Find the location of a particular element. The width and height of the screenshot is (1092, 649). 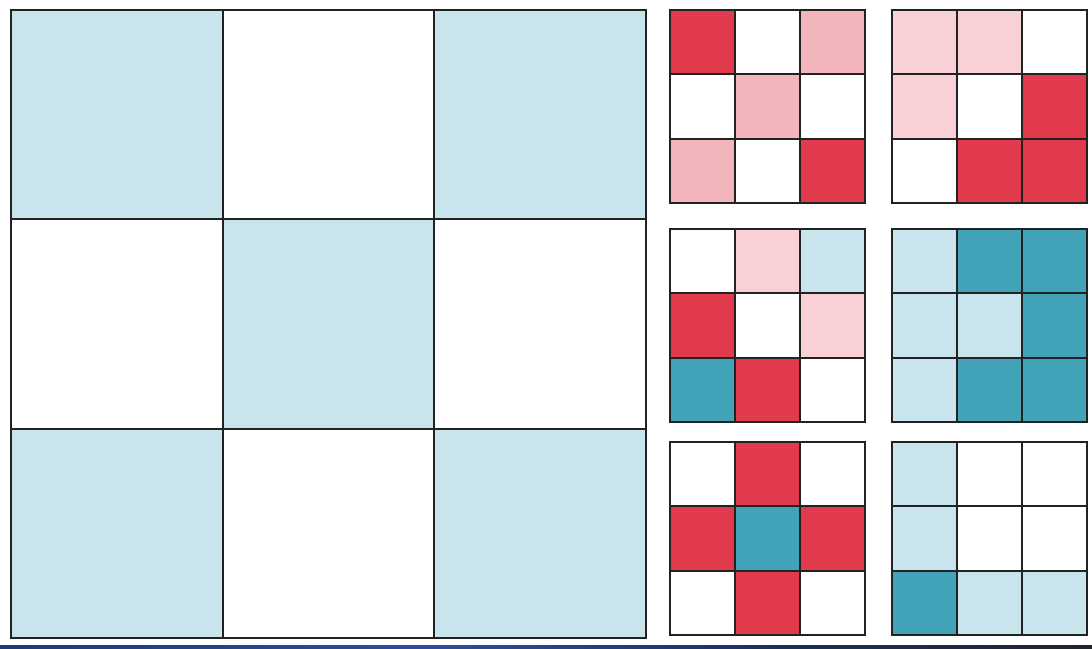

bottom-bar is located at coordinates (546, 647).